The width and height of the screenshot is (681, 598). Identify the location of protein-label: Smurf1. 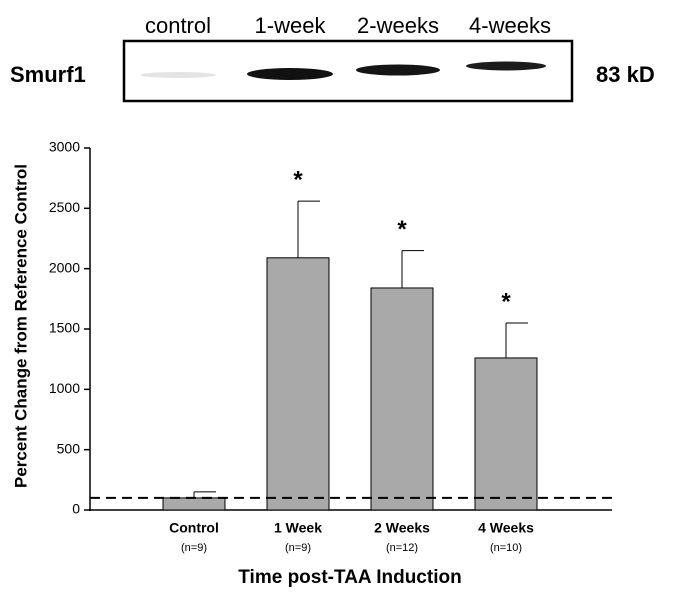
(48, 74).